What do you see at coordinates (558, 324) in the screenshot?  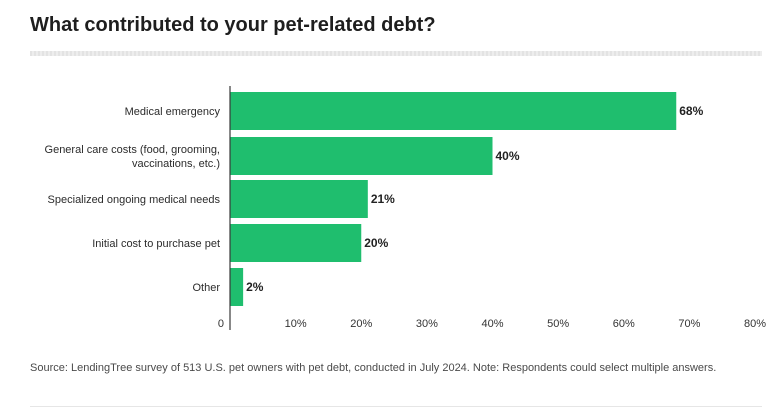 I see `x-tick-label: 50%` at bounding box center [558, 324].